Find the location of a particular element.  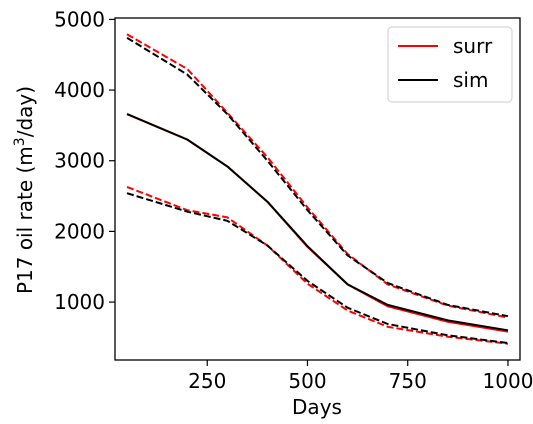

legend-sim-label: sim is located at coordinates (470, 80).